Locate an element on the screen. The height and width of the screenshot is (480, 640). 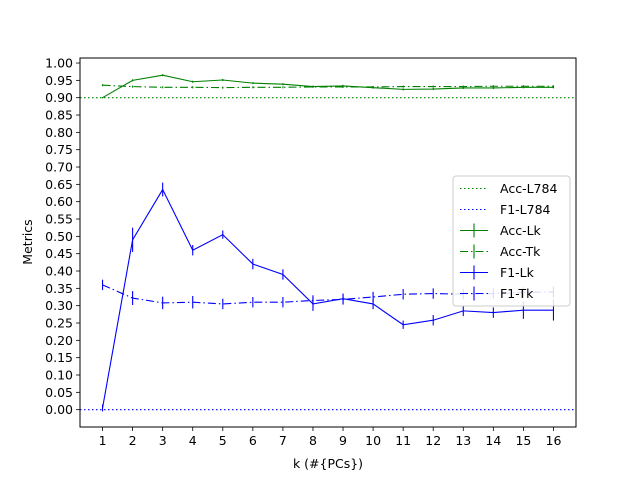
y-tick-label: 0.75 is located at coordinates (59, 149).